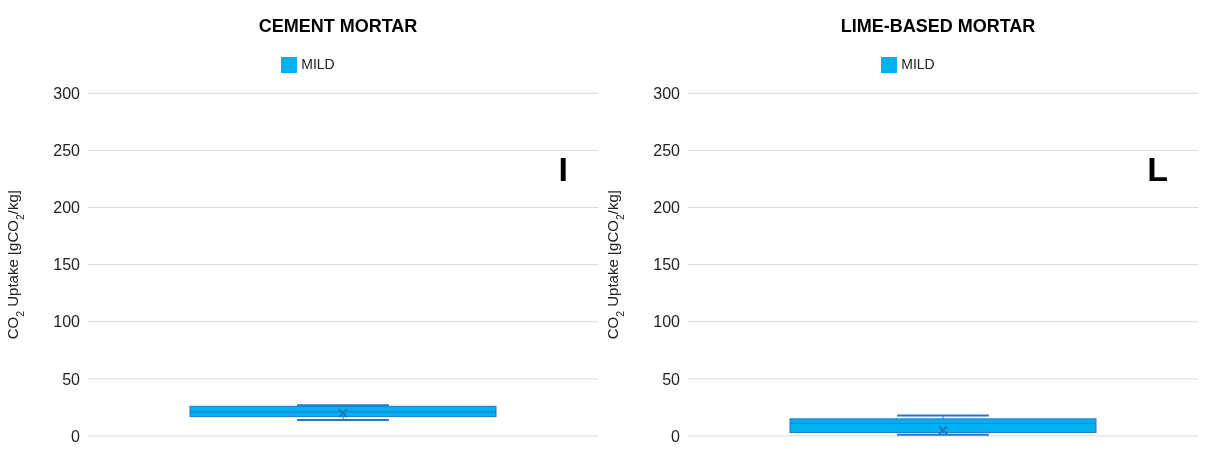 The height and width of the screenshot is (456, 1217). I want to click on annotation: I, so click(563, 169).